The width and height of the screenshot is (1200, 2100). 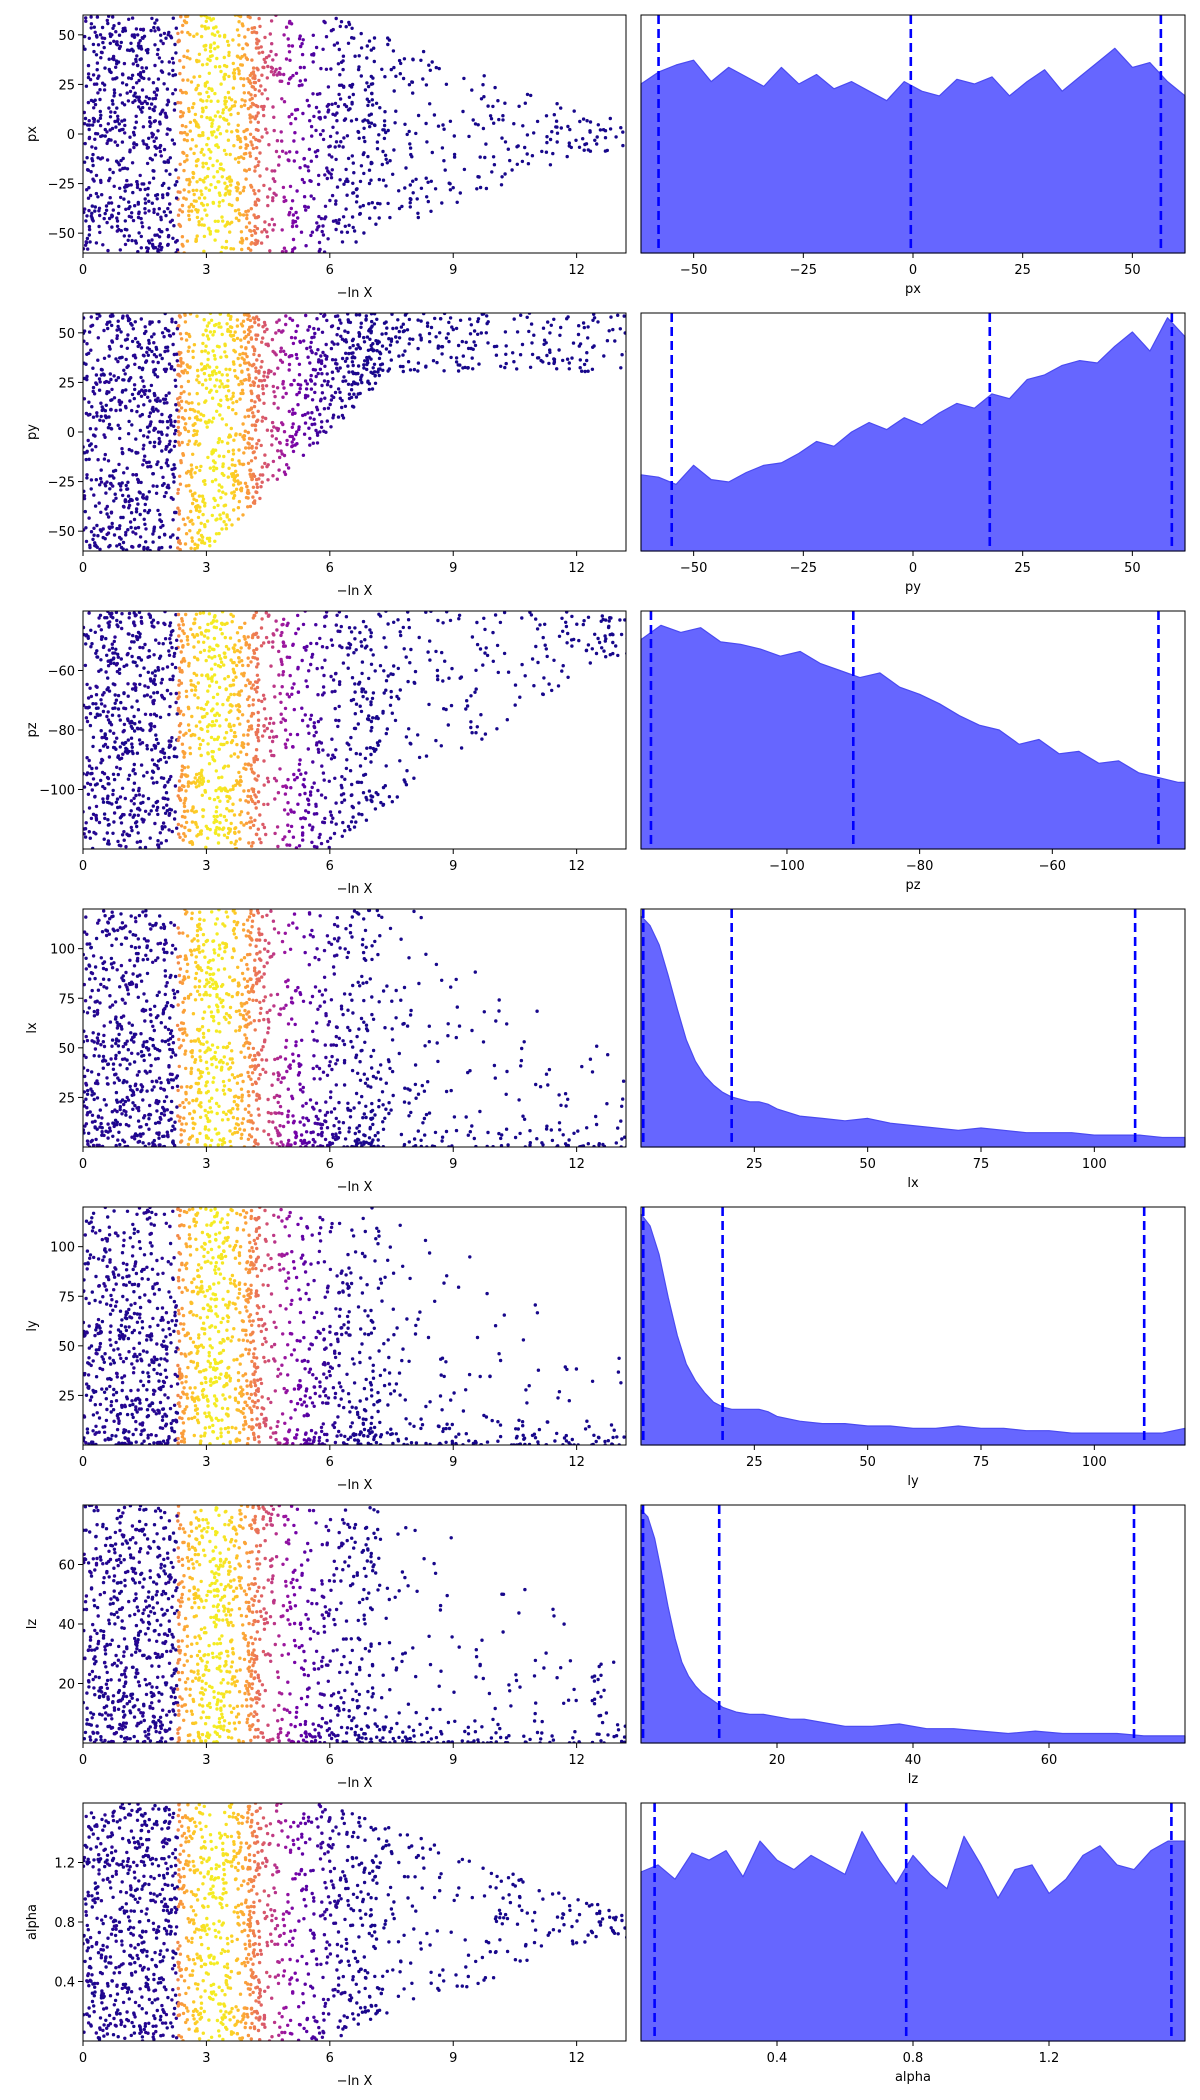 I want to click on x-tick-label: 6, so click(x=330, y=270).